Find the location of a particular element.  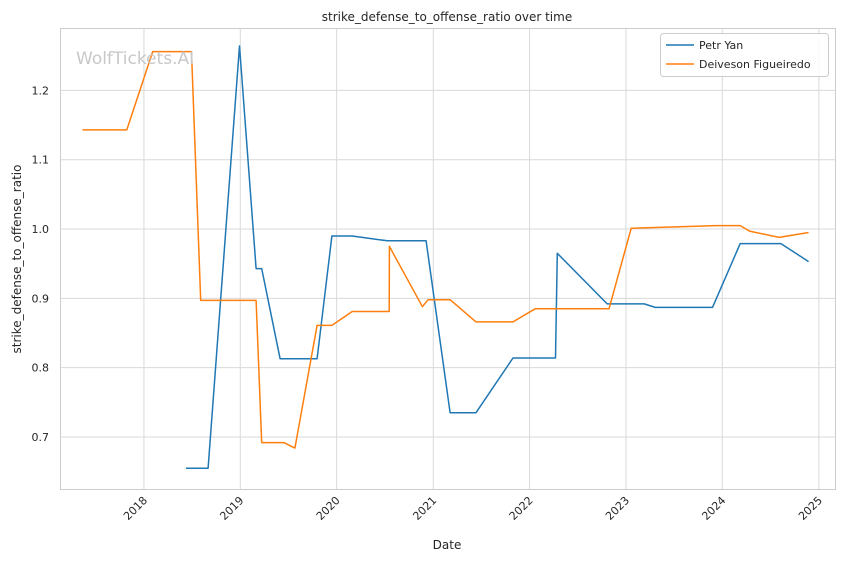

x-tick-label: 2020 is located at coordinates (328, 508).